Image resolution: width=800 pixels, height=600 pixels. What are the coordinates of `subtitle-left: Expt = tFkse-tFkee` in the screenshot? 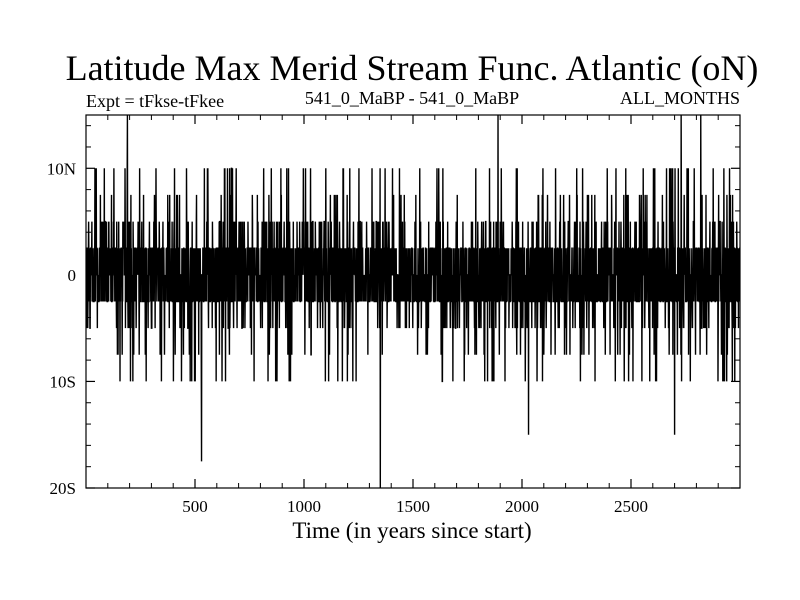 It's located at (155, 101).